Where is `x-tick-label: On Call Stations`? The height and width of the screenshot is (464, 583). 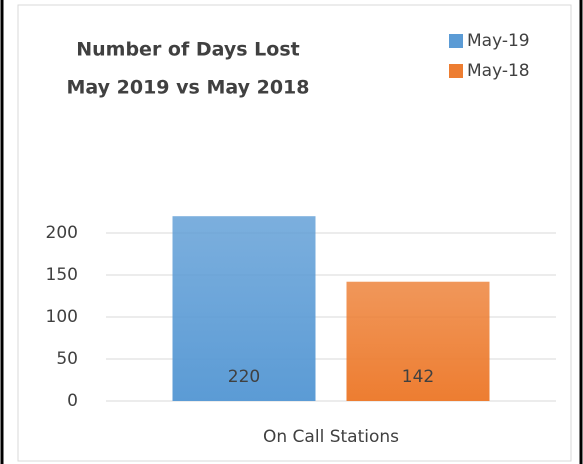
x-tick-label: On Call Stations is located at coordinates (331, 437).